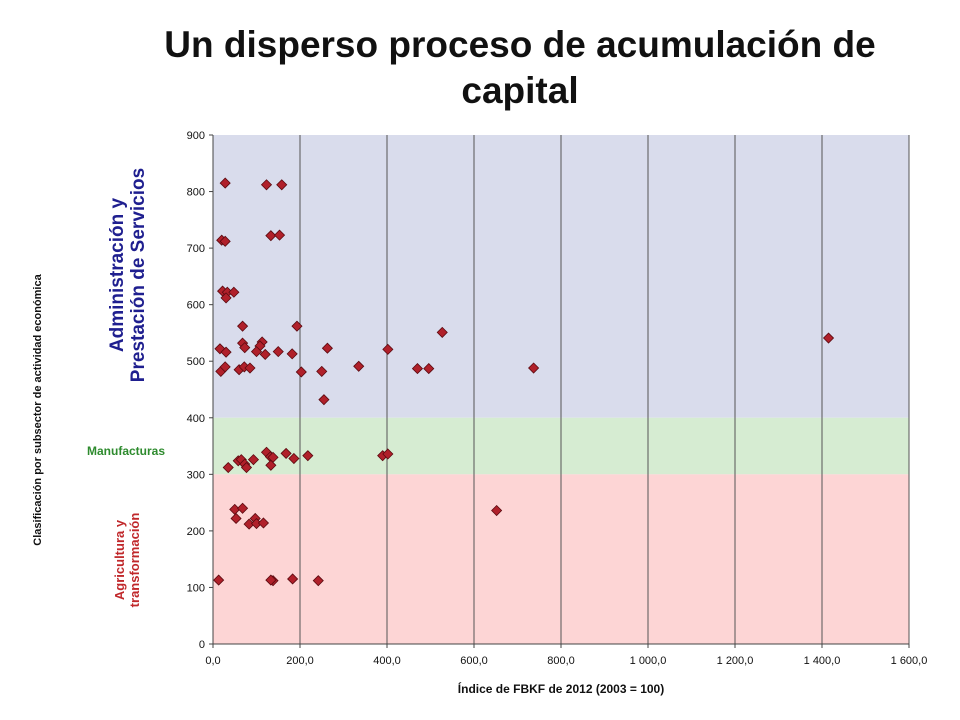 The height and width of the screenshot is (720, 960). I want to click on y-tick-label: 300, so click(196, 475).